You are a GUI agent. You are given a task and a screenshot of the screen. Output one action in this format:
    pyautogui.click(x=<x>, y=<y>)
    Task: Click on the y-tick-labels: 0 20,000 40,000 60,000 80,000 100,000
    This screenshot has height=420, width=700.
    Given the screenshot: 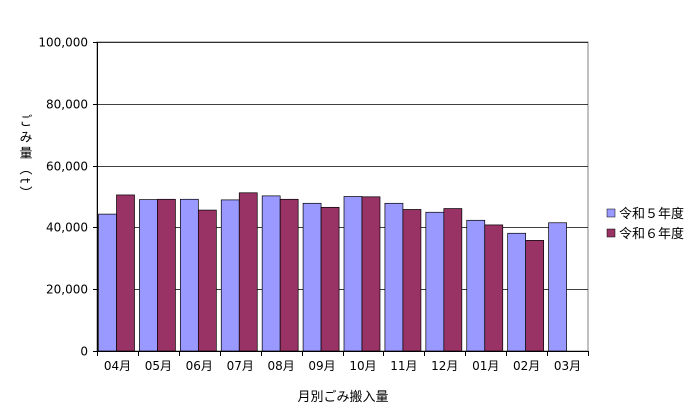 What is the action you would take?
    pyautogui.click(x=63, y=197)
    